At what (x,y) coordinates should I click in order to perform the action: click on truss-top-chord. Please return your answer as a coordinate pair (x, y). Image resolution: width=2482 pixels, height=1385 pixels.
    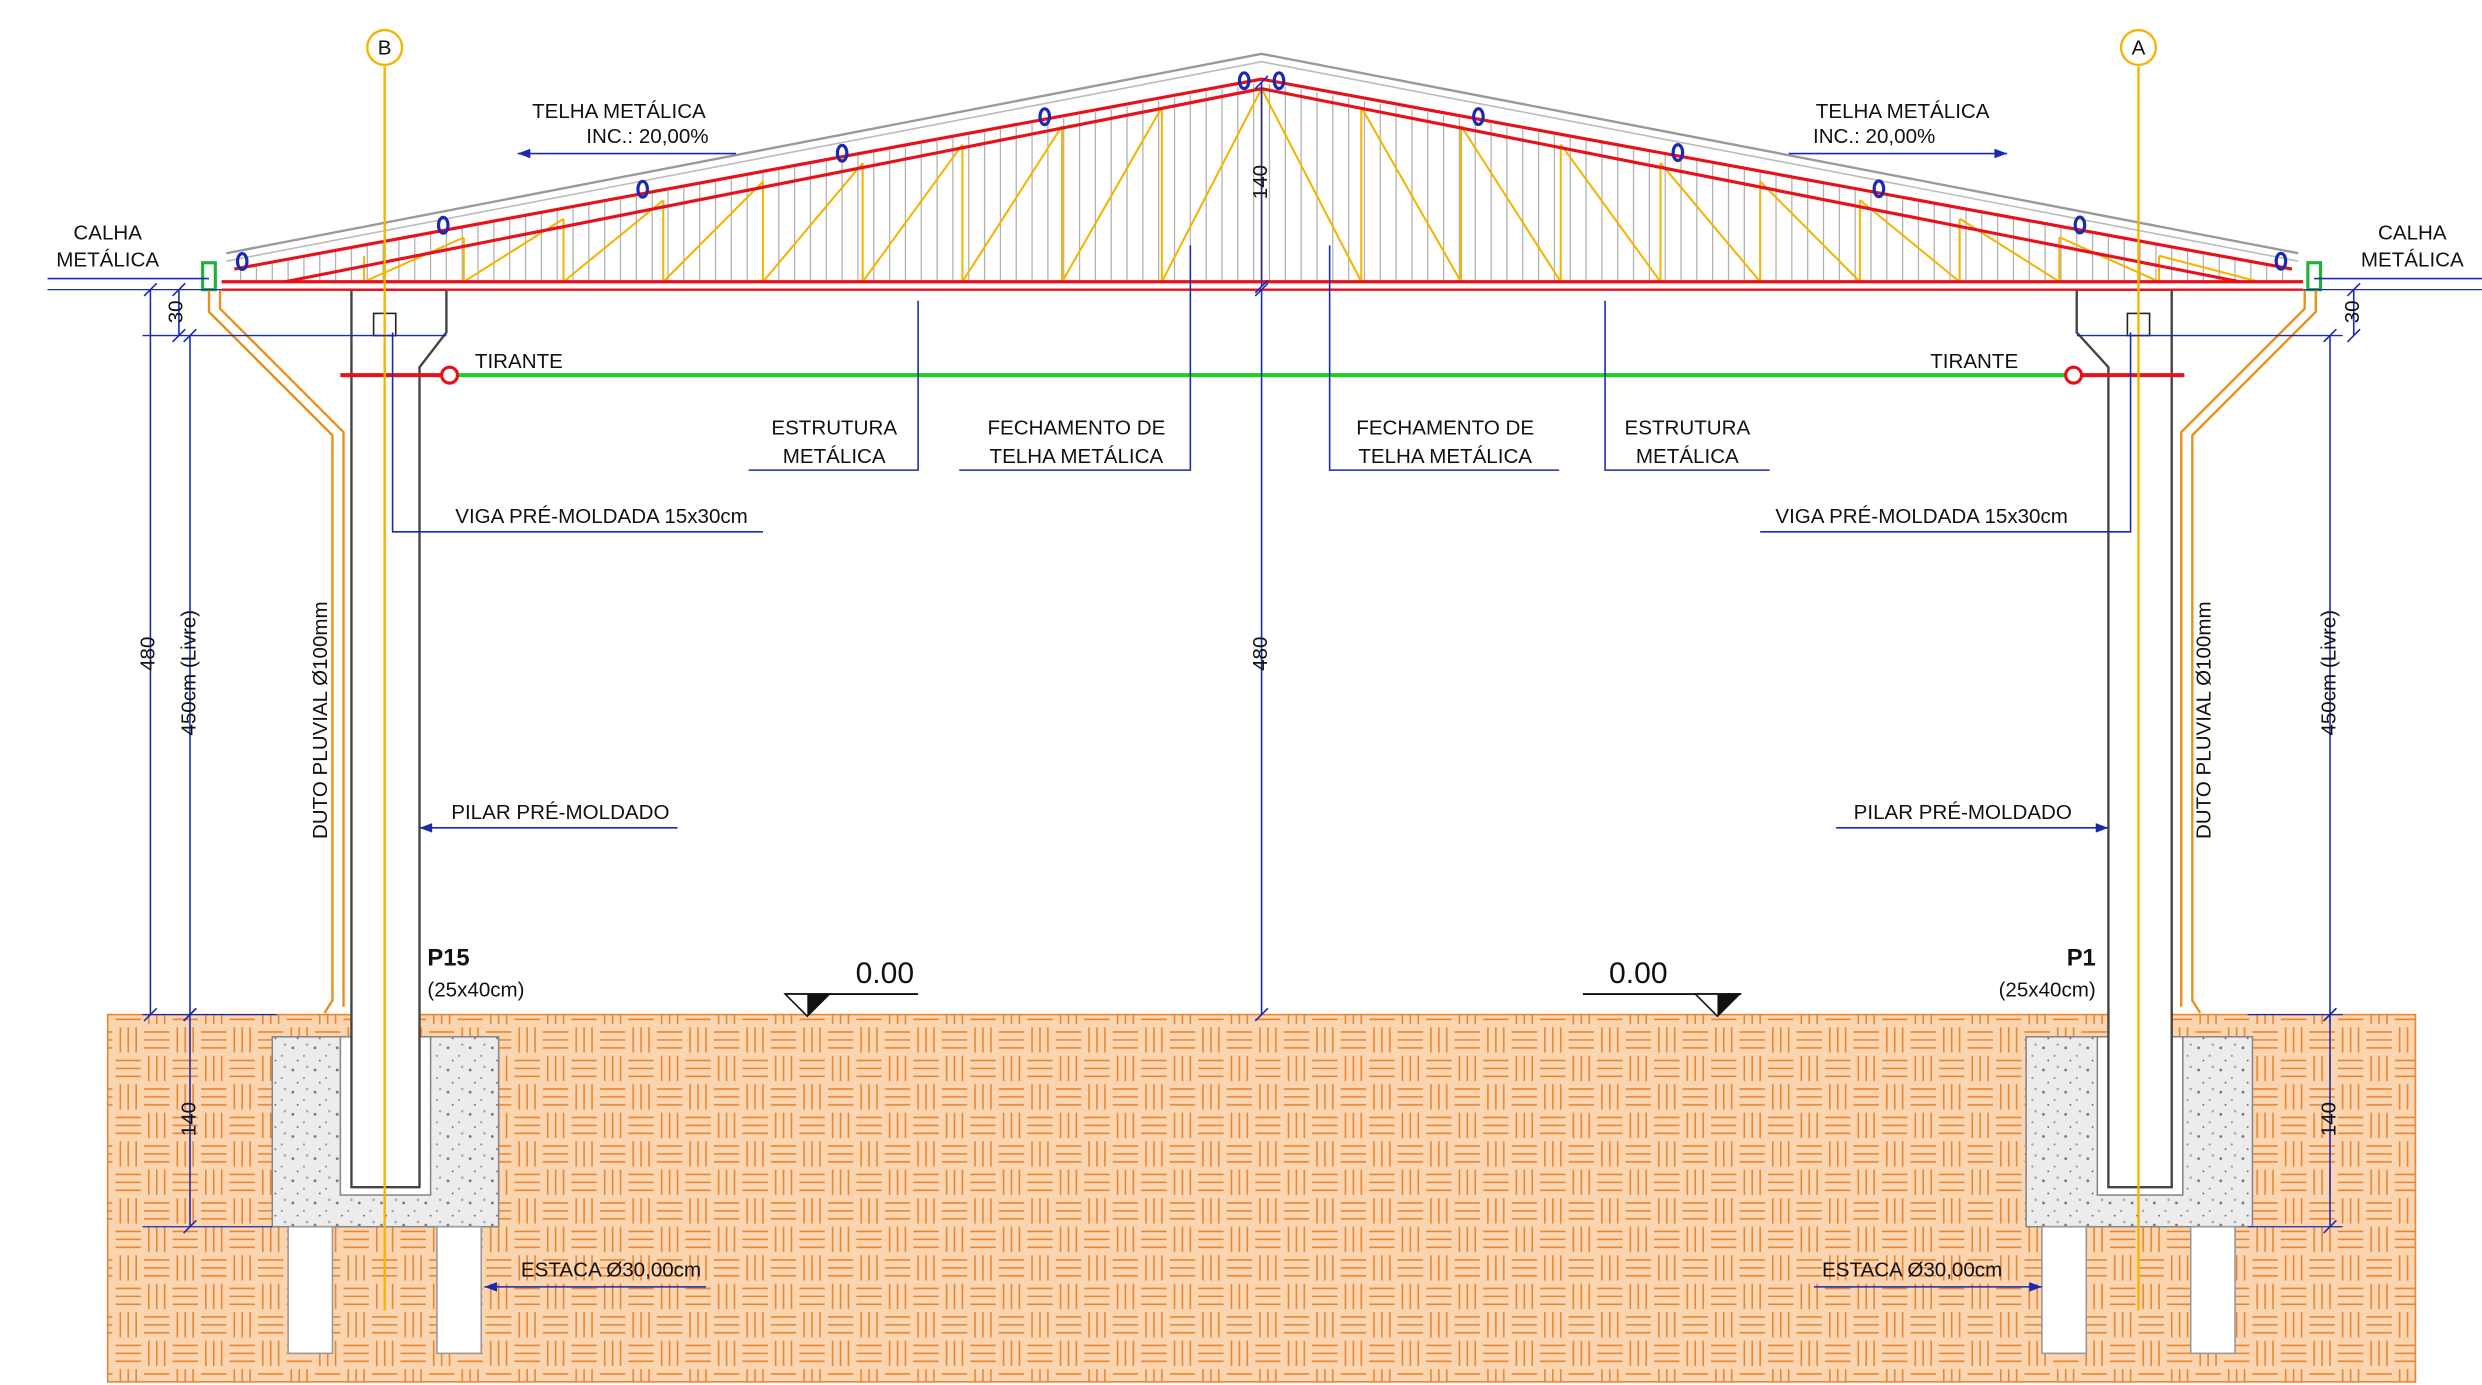
    Looking at the image, I should click on (1263, 174).